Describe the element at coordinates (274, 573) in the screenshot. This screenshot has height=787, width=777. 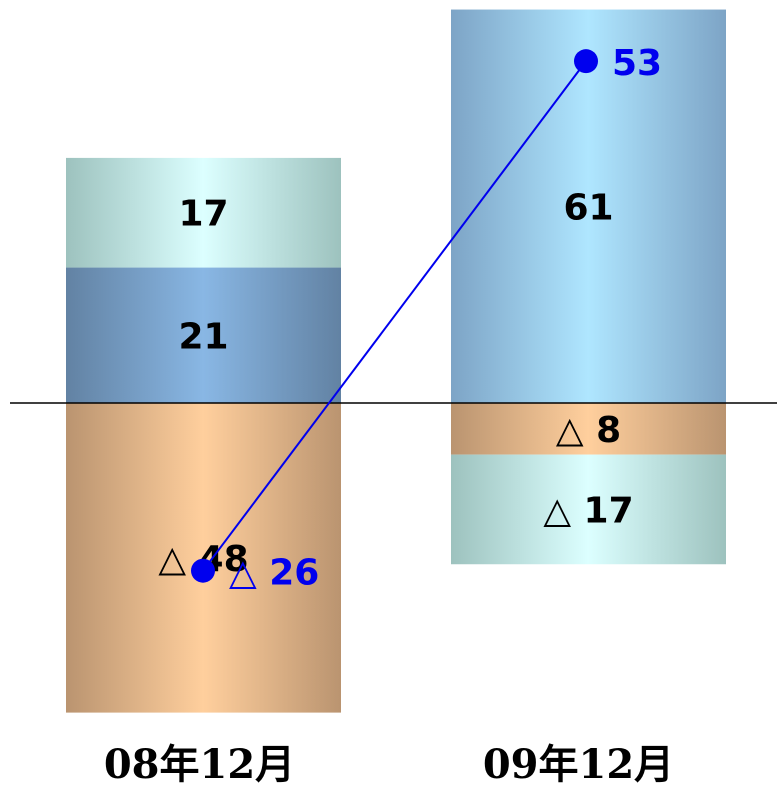
I see `total-label-0: △ 26` at that location.